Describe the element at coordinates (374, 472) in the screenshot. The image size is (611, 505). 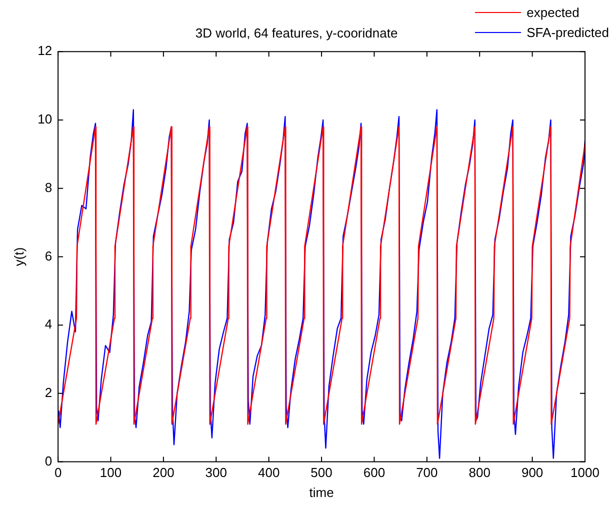
I see `x-tick-label: 600` at that location.